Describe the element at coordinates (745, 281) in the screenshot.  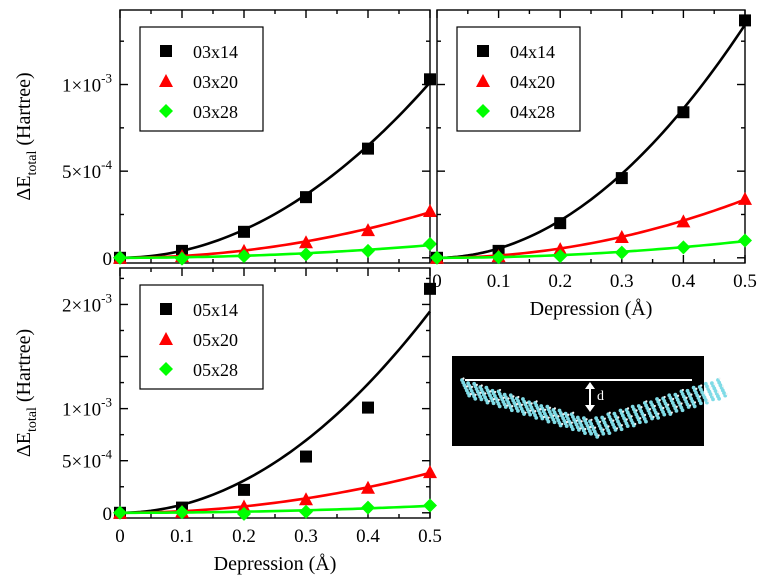
I see `x-tick-label: 0.5` at that location.